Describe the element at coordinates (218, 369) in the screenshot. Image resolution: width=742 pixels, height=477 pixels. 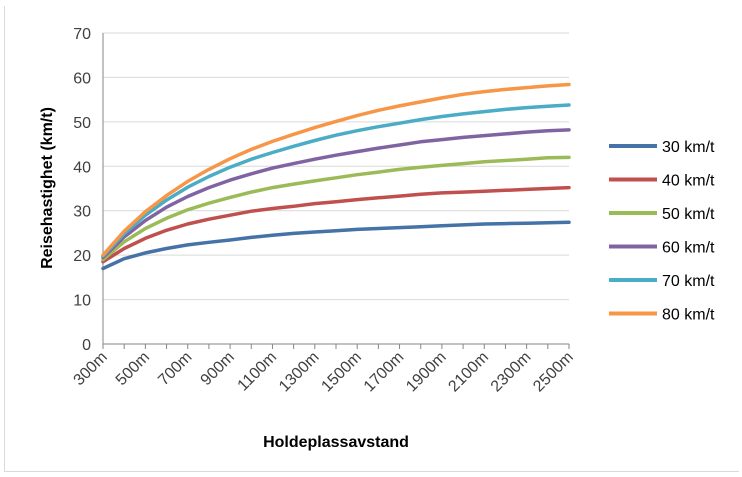
I see `x-tick-label: 900m` at that location.